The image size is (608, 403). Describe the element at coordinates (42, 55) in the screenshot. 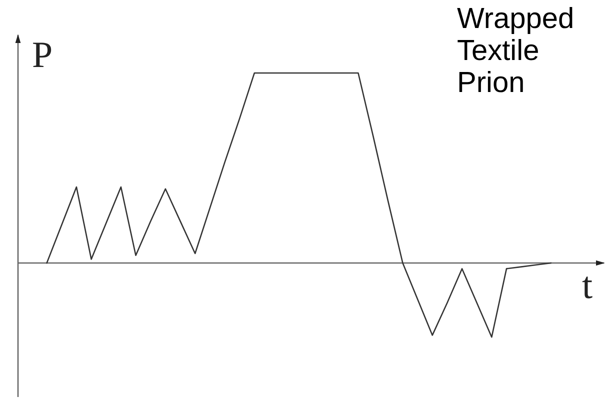

I see `y-axis-title: P` at that location.